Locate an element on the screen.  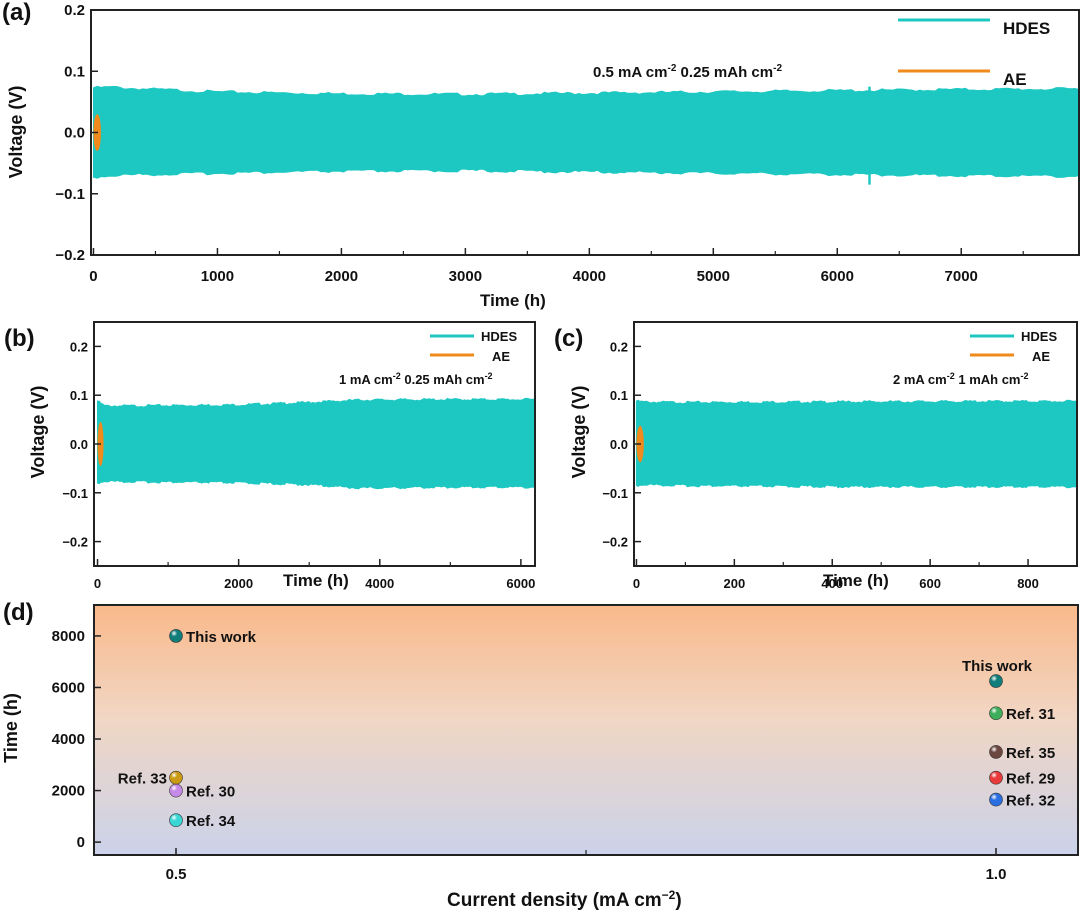
panel-b-condition-annotation: 1 mA cm-2 0.25 mAh cm-2 is located at coordinates (416, 379).